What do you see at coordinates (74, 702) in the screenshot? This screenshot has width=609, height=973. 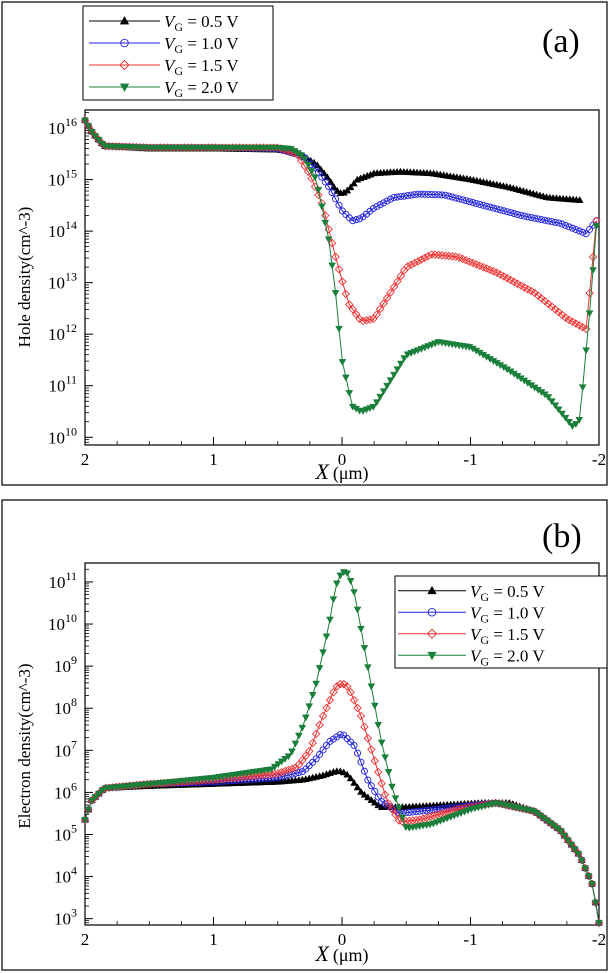 I see `y-tick-exponent: 8` at bounding box center [74, 702].